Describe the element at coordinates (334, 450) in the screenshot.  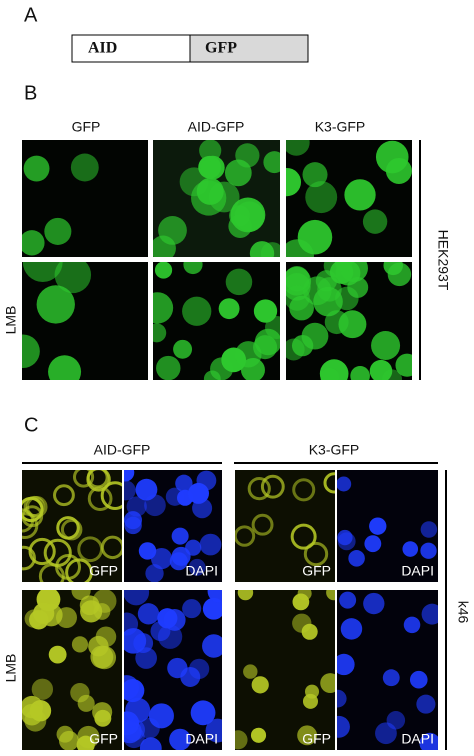
I see `group-label: K3-GFP` at that location.